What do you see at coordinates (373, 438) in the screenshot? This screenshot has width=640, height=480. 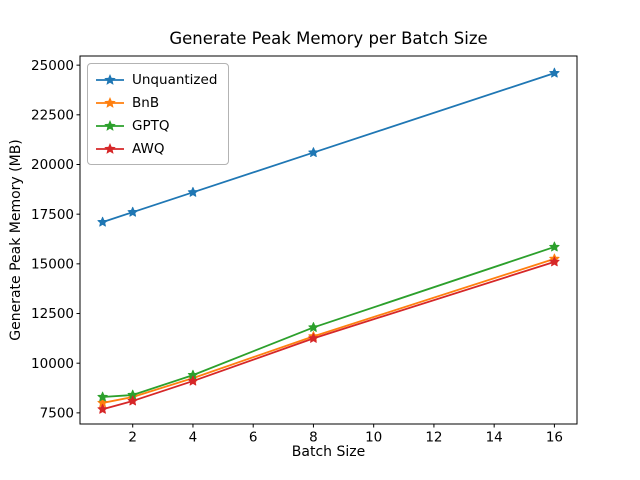 I see `x-tick-label: 10` at bounding box center [373, 438].